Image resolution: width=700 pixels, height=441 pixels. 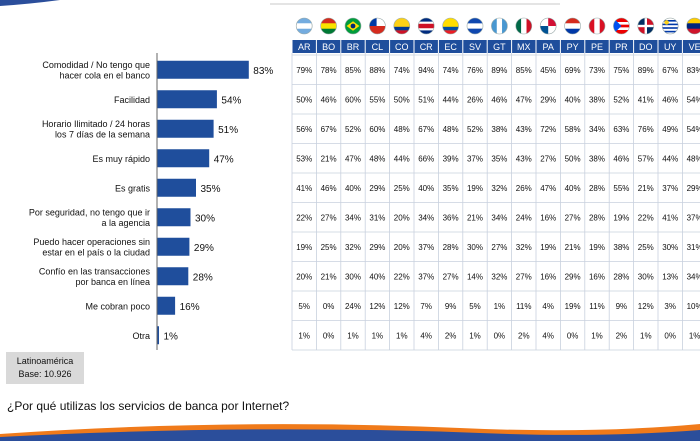 I want to click on table-cell: 94%, so click(x=426, y=70).